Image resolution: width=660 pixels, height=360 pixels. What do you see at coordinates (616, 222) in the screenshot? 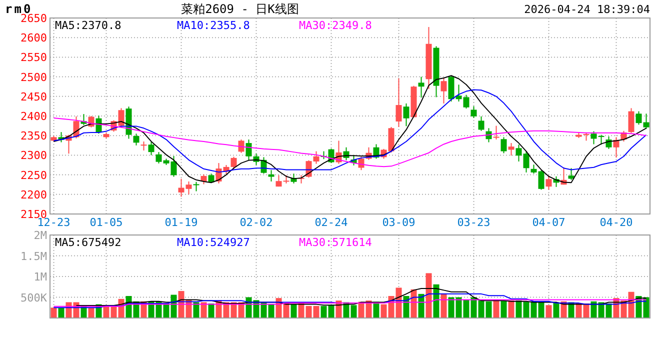
I see `x-tick-label: 04-20` at bounding box center [616, 222].